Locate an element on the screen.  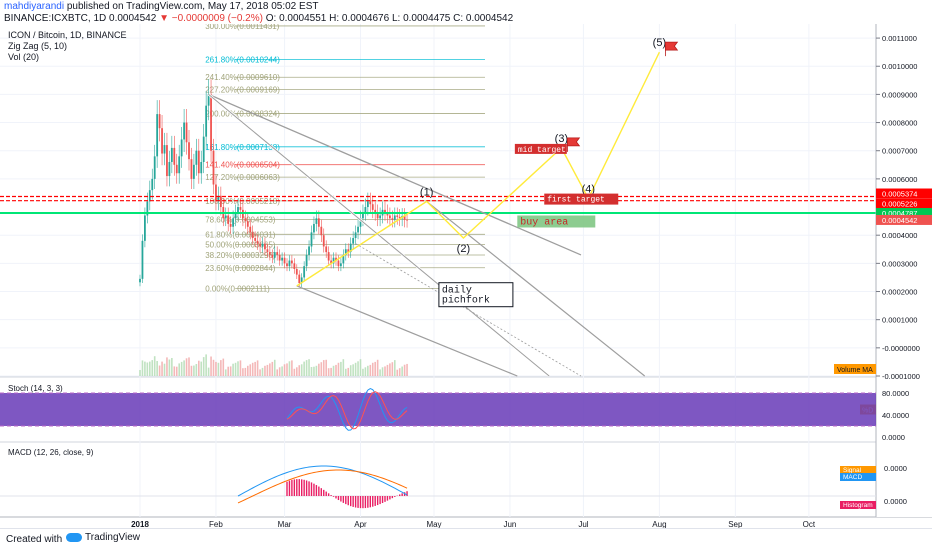
price-tick-label: 0.0004000 is located at coordinates (899, 235).